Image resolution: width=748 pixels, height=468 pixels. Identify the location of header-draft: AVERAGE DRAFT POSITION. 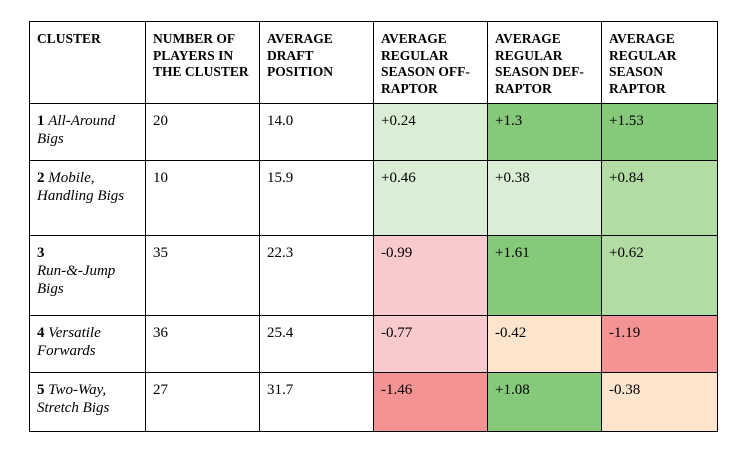
(316, 62).